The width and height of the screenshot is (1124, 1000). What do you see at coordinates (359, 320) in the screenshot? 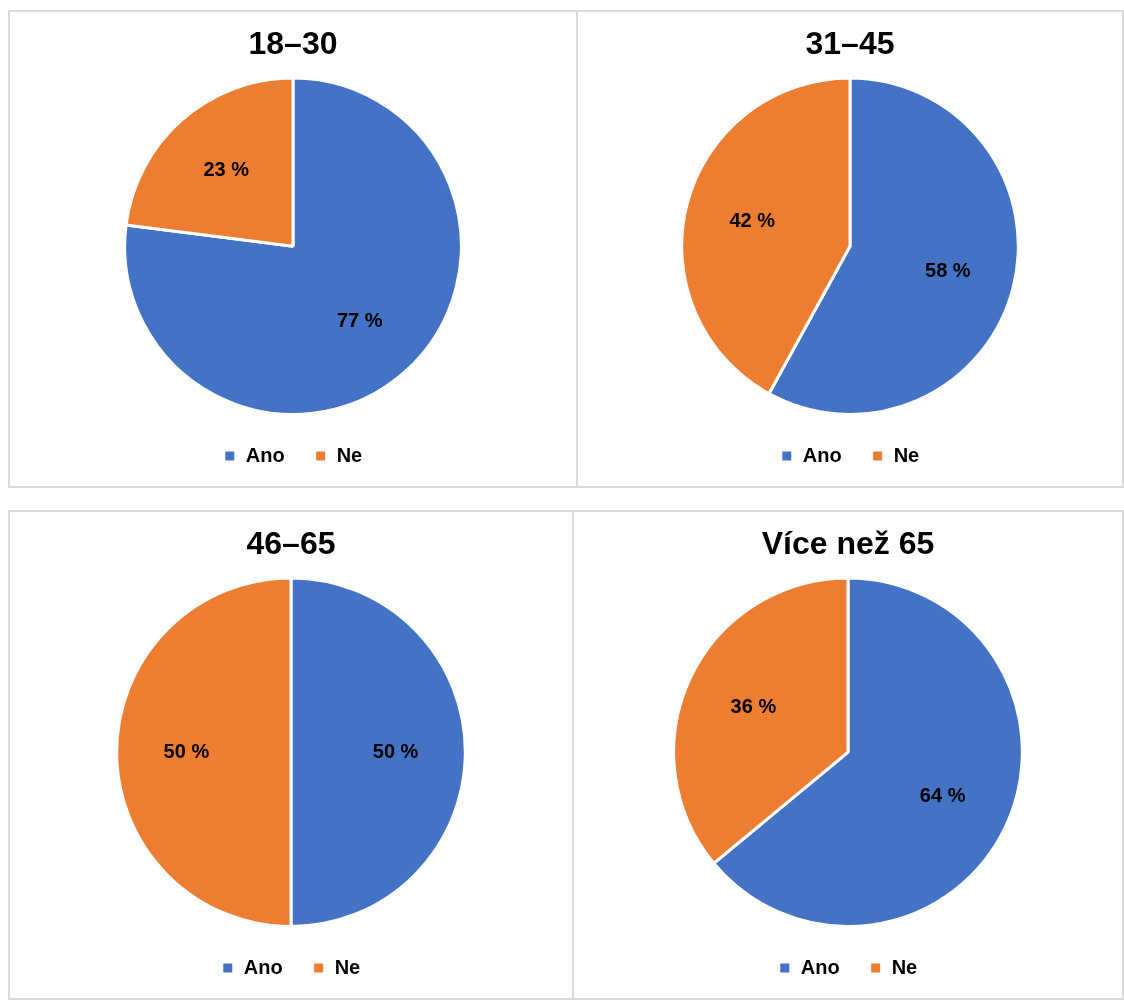
I see `data-label: 77 %` at bounding box center [359, 320].